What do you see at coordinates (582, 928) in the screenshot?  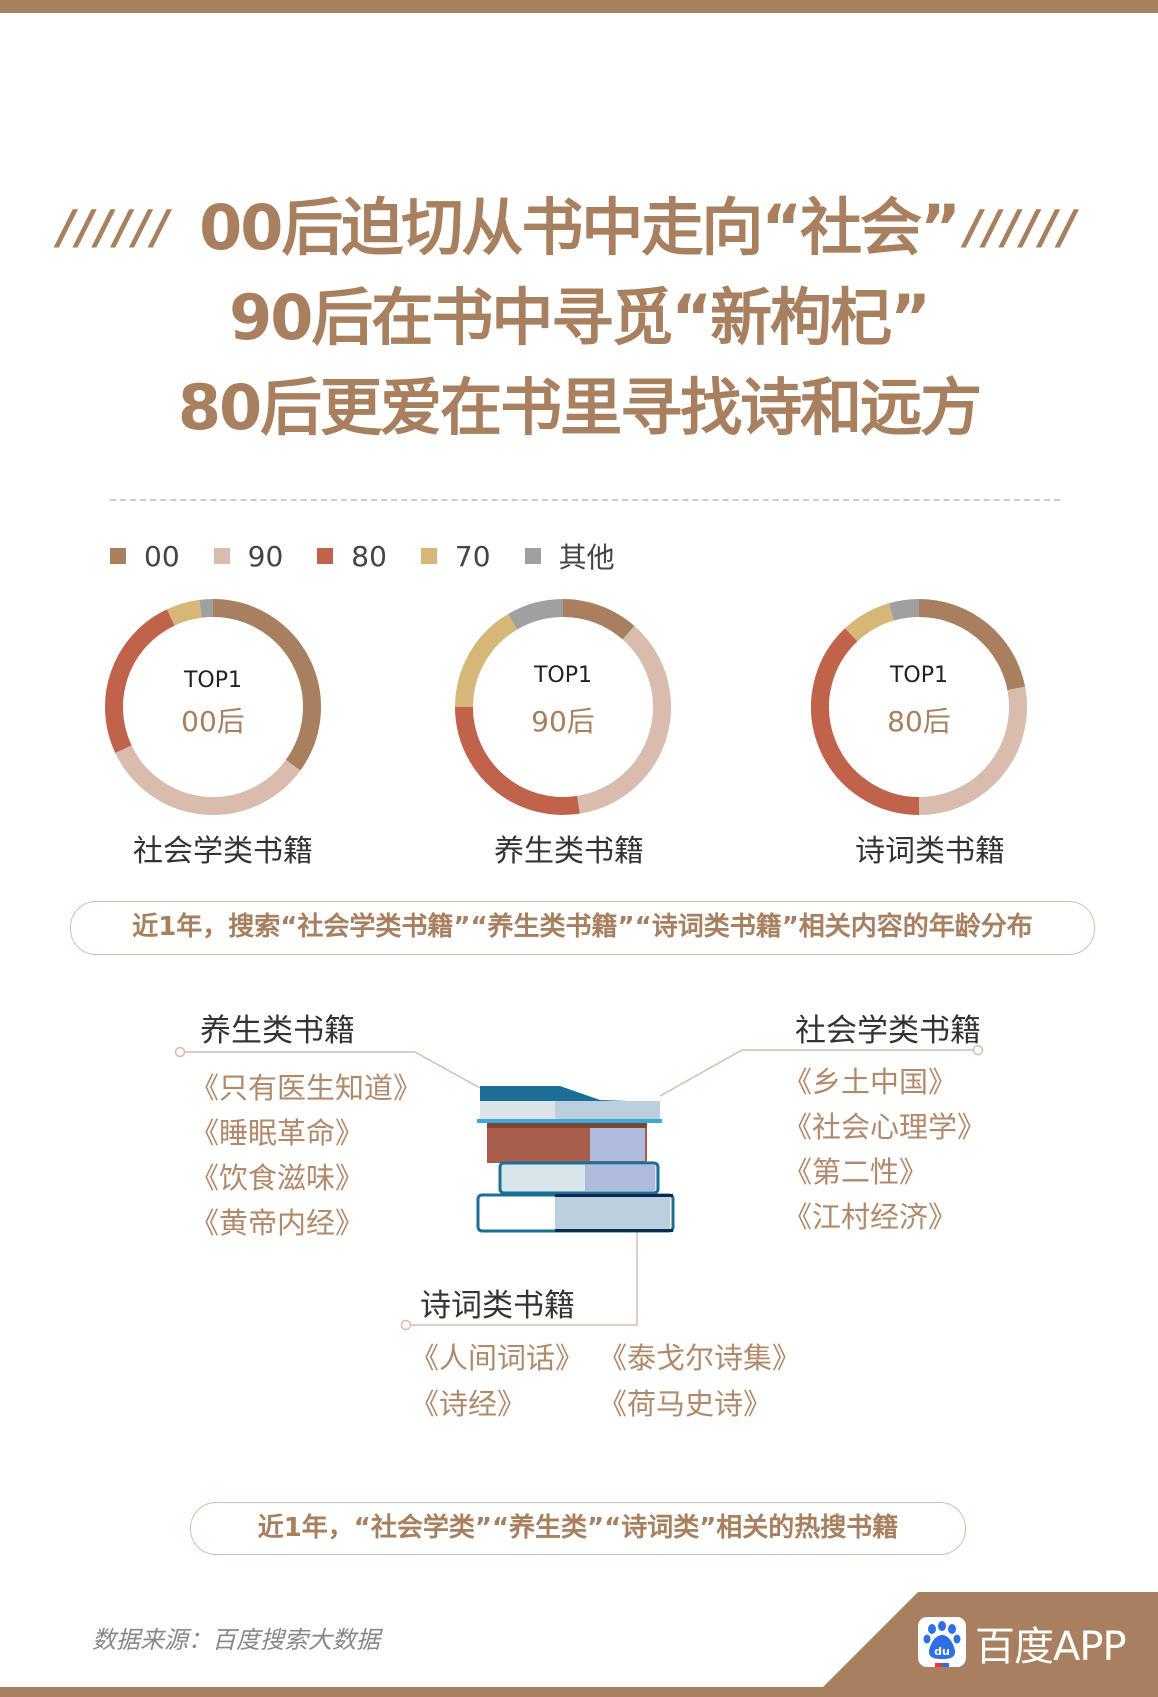 I see `chart-caption: 近1年，搜索“社会学类书籍”“养生类书籍”“诗词类书籍”相关内容的年龄分布` at bounding box center [582, 928].